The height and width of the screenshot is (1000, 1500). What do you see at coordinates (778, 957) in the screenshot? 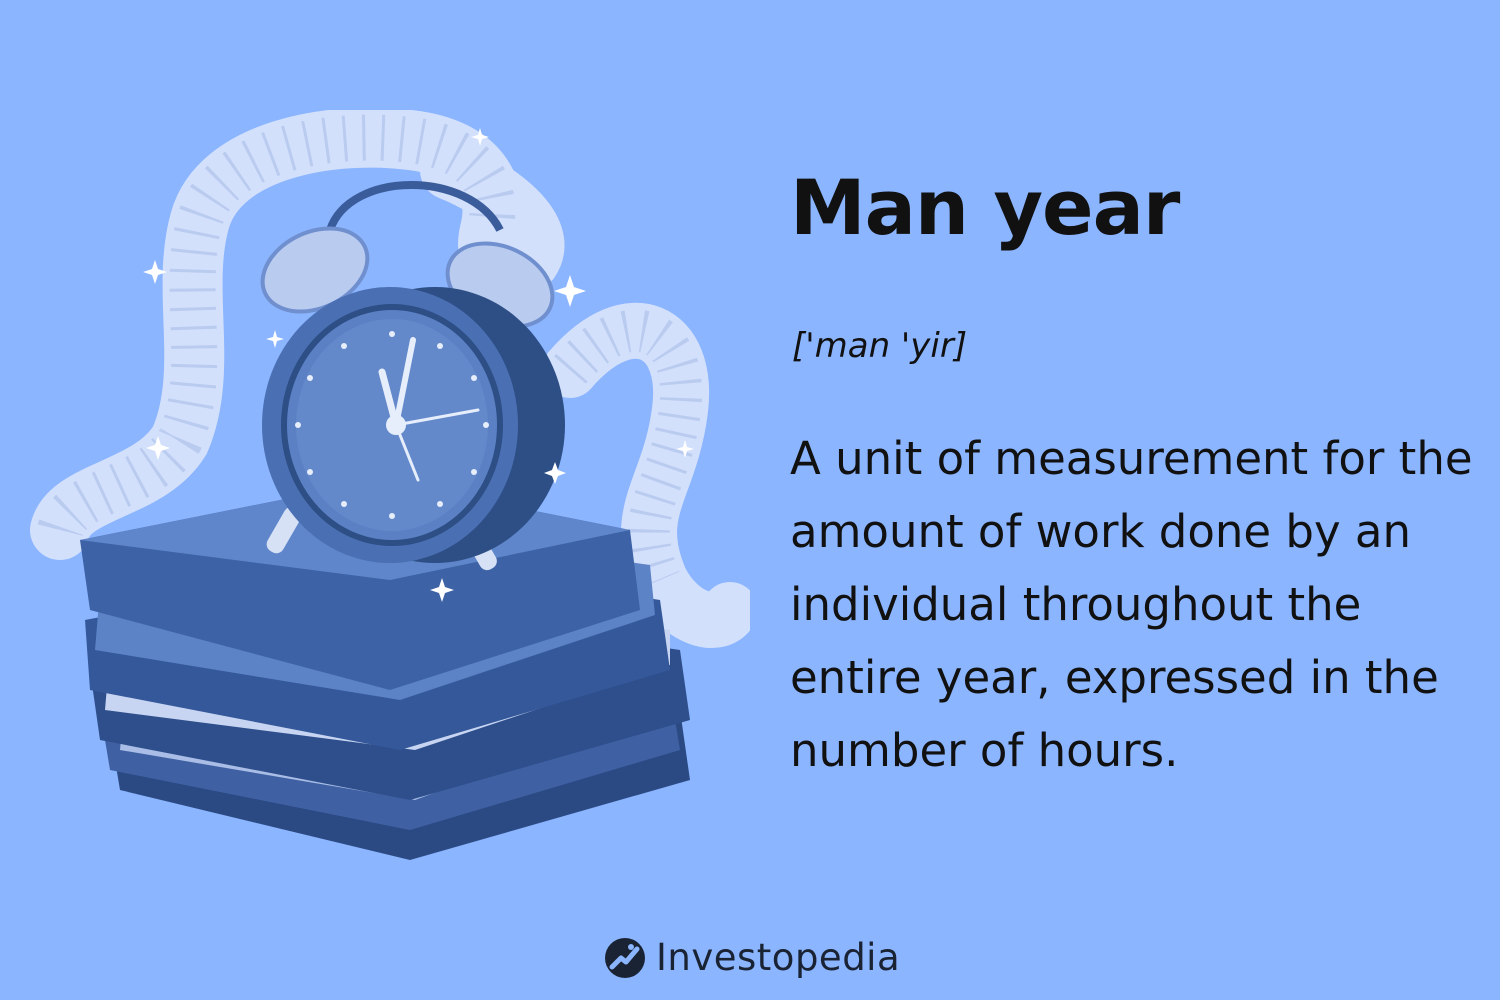
I see `brand-name: Investopedia` at bounding box center [778, 957].